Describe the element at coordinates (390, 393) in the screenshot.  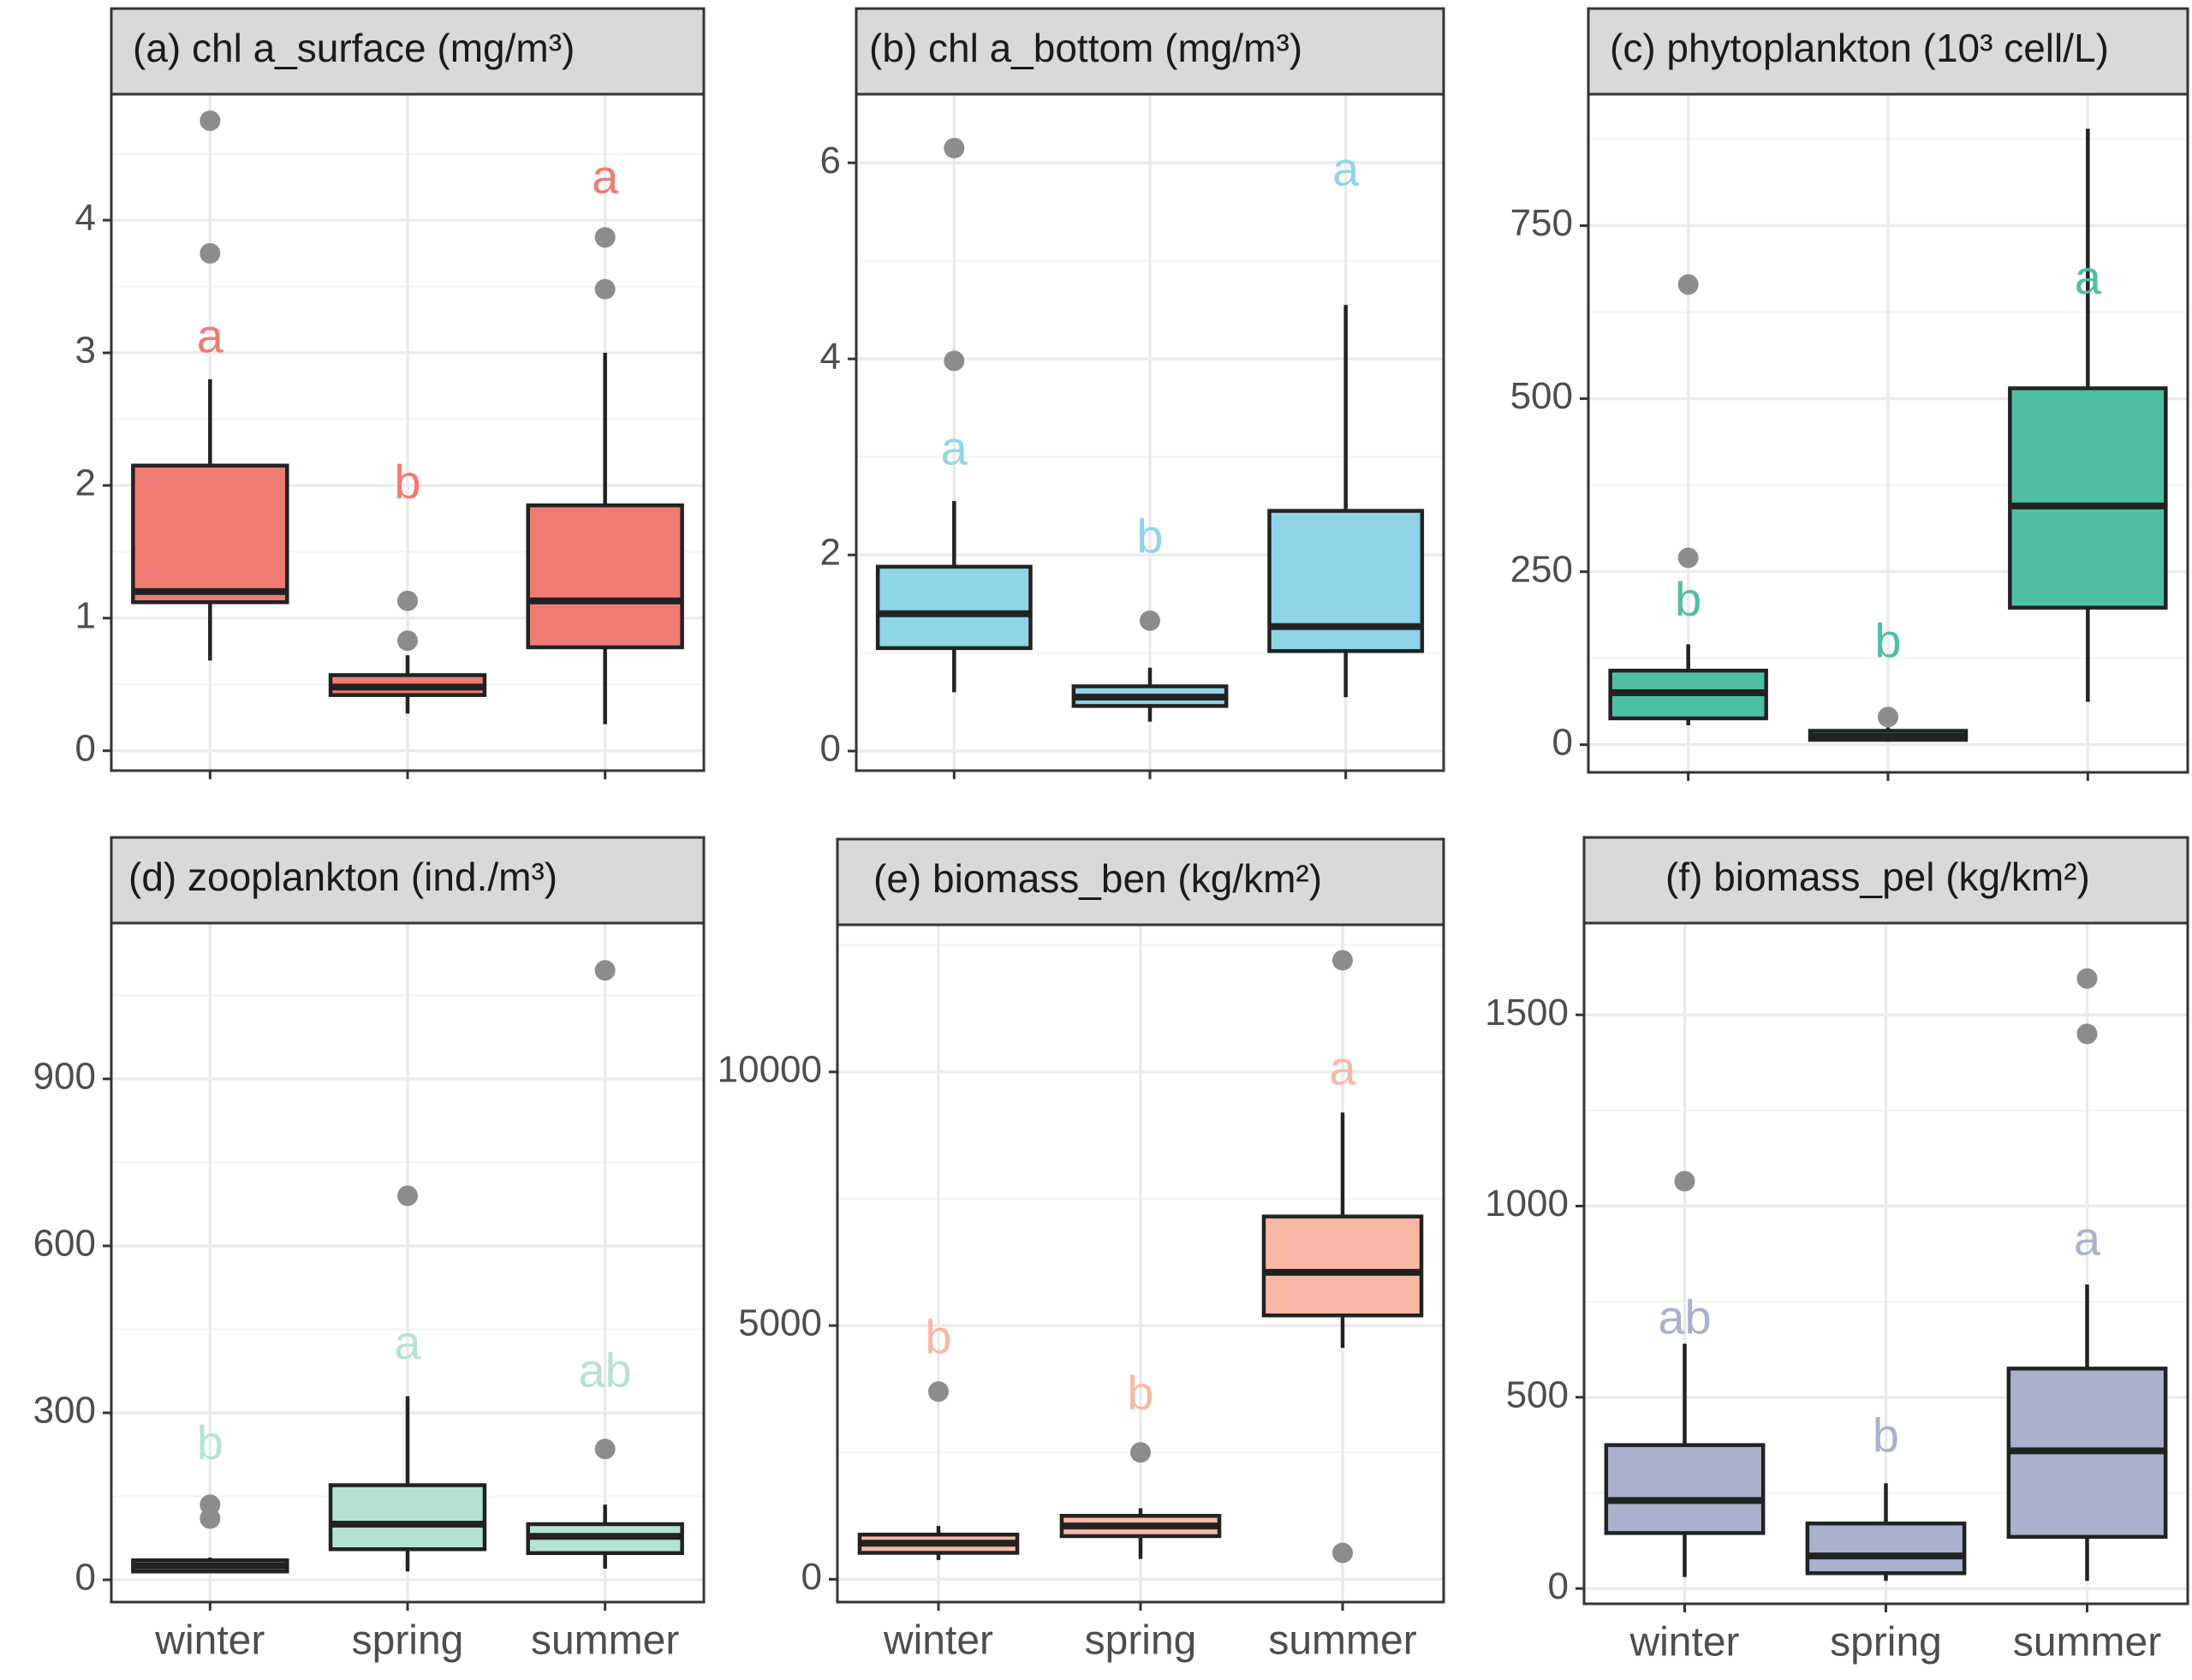
I see `panel-a: a b a (a) chl a_surface (mg/m³) 0 1 2 3 4` at that location.